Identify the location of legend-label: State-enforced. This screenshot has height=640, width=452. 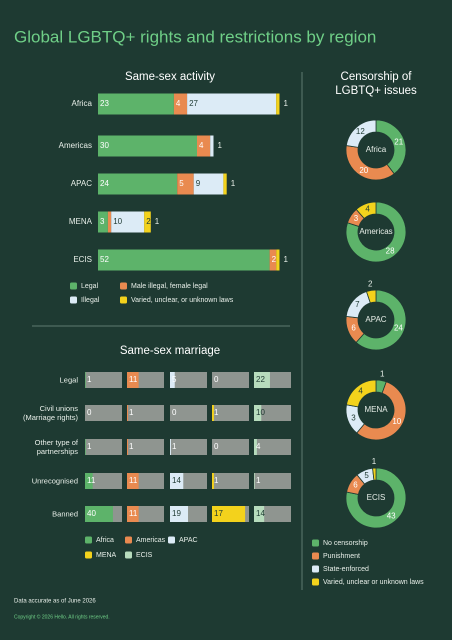
(346, 569).